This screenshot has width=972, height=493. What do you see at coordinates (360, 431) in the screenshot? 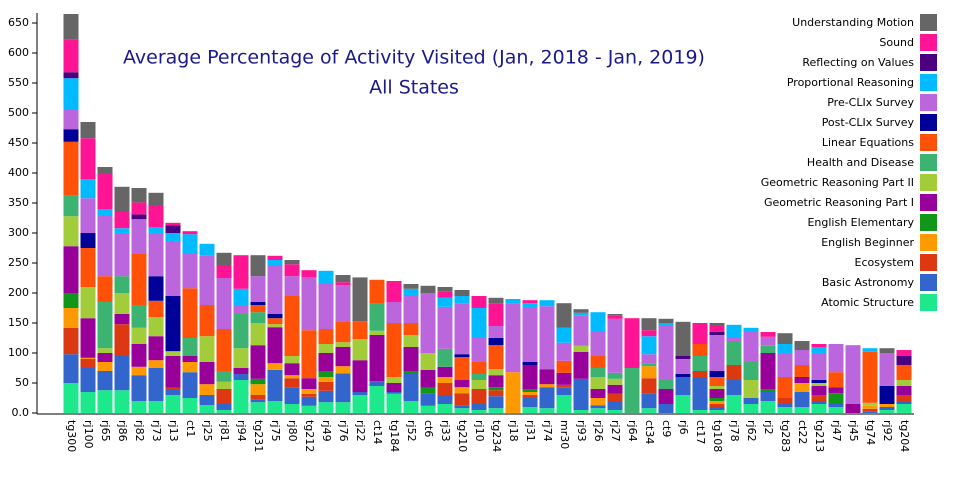
I see `x-tick-label: rj22` at bounding box center [360, 431].